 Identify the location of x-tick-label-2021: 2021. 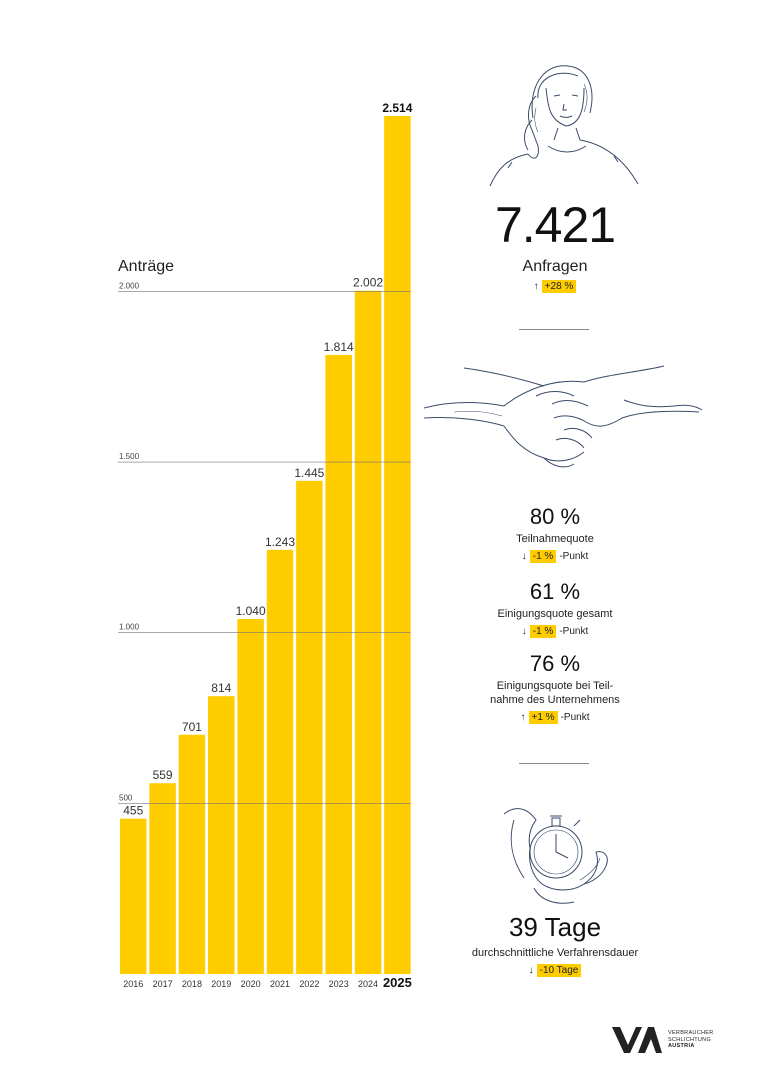
(280, 984).